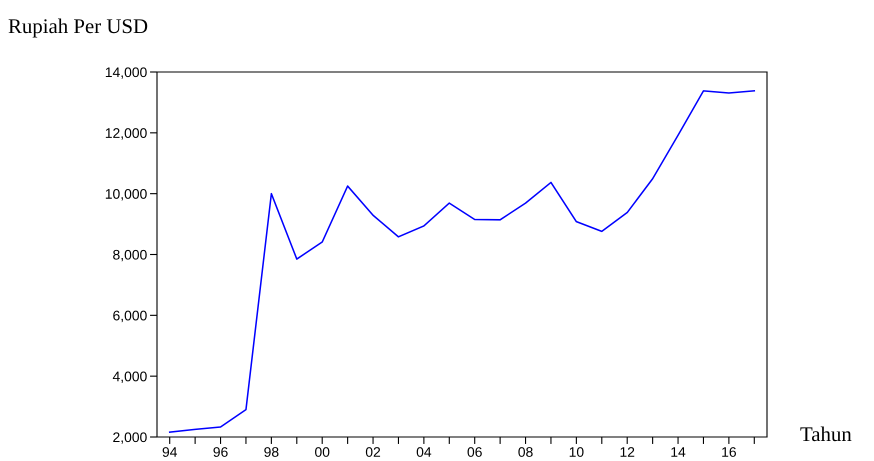 This screenshot has height=461, width=874. I want to click on y-tick-label: 12,000, so click(126, 134).